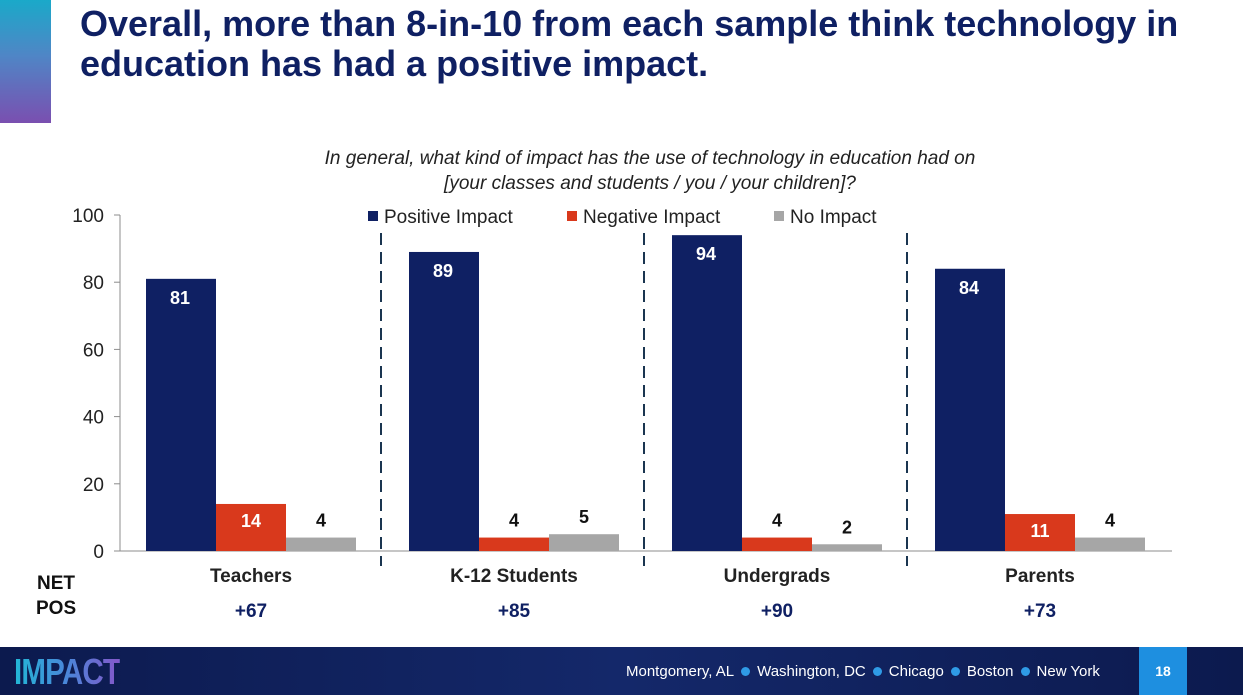 The image size is (1243, 695). What do you see at coordinates (990, 671) in the screenshot?
I see `city-boston: Boston` at bounding box center [990, 671].